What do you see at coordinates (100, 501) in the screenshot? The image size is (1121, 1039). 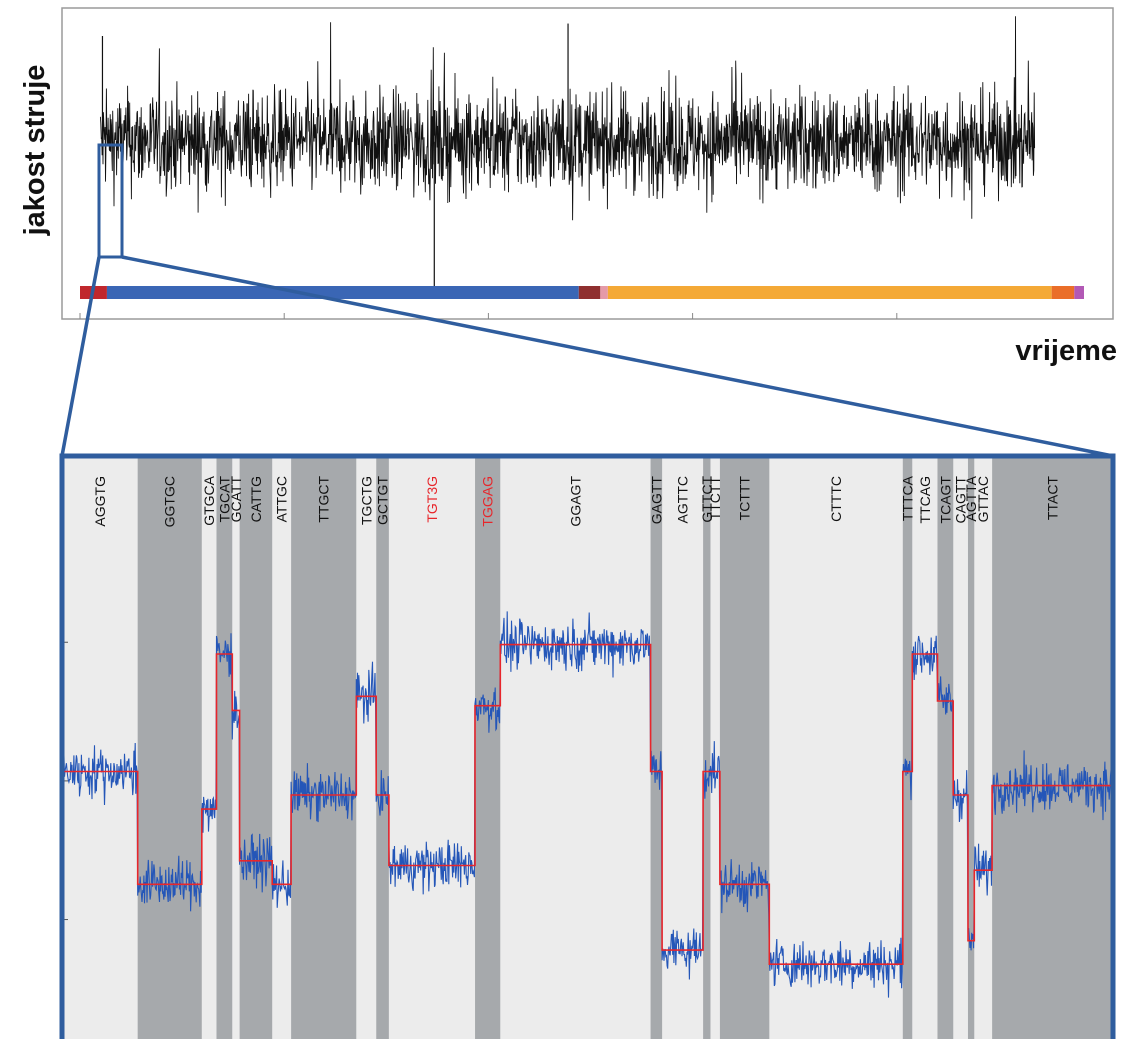 I see `kmer-label: AGGTG` at bounding box center [100, 501].